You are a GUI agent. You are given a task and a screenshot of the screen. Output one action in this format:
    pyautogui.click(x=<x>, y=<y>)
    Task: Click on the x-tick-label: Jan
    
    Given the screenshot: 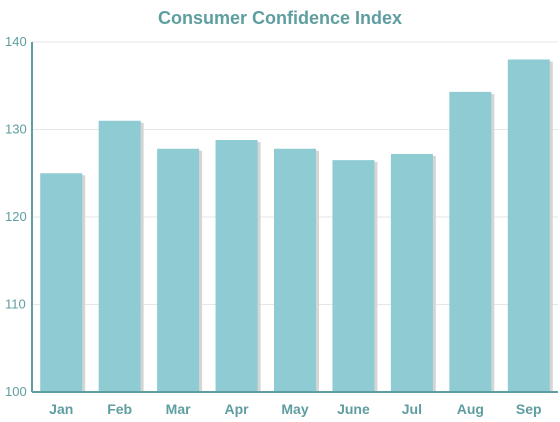 What is the action you would take?
    pyautogui.click(x=61, y=409)
    